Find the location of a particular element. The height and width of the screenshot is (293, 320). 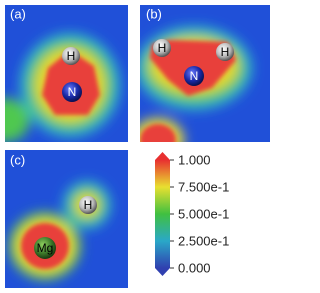

tick-label: 0.000 is located at coordinates (194, 268).